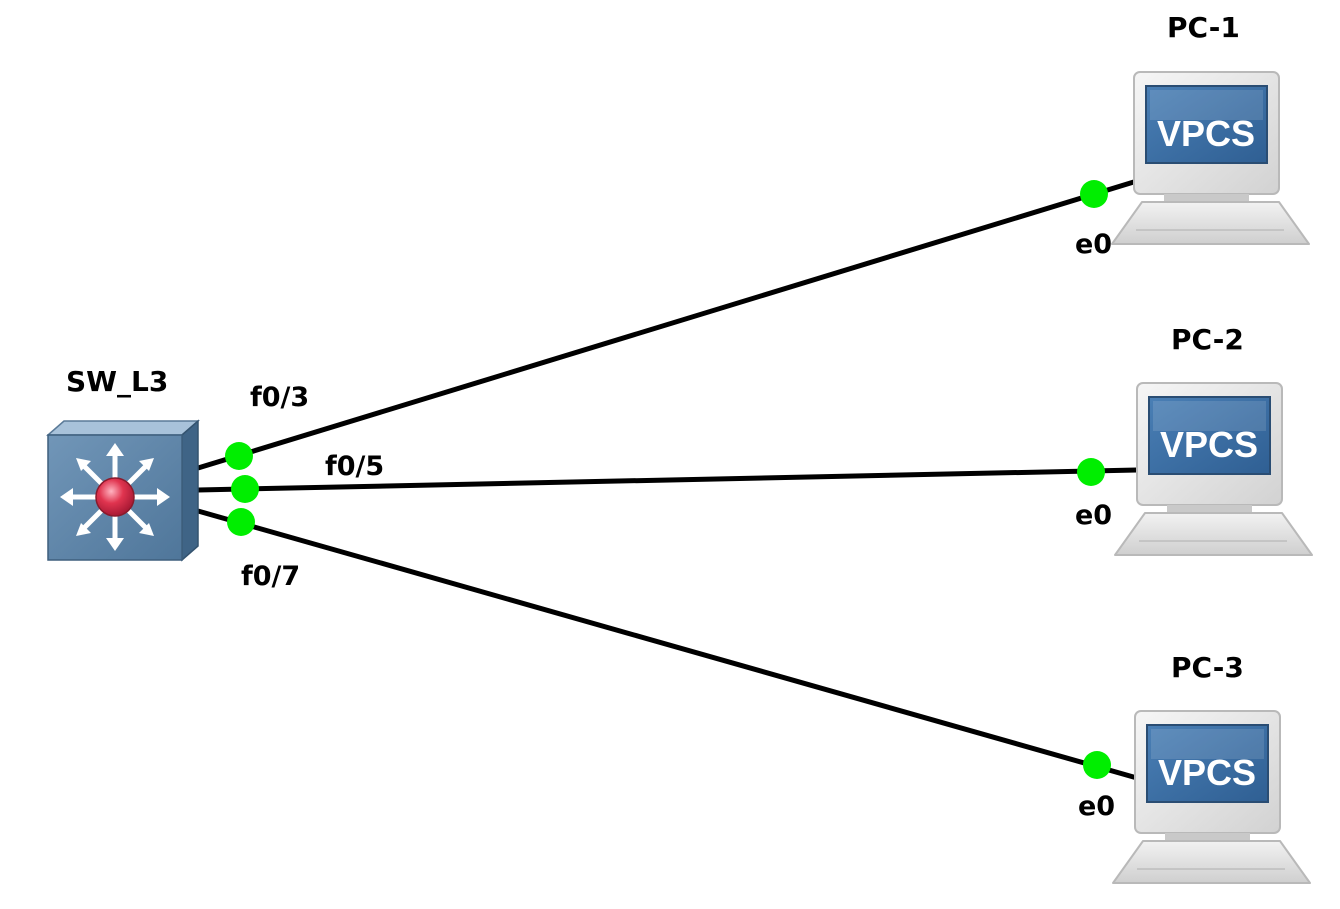 This screenshot has height=909, width=1340. I want to click on pc1-node: VPCS, so click(1210, 158).